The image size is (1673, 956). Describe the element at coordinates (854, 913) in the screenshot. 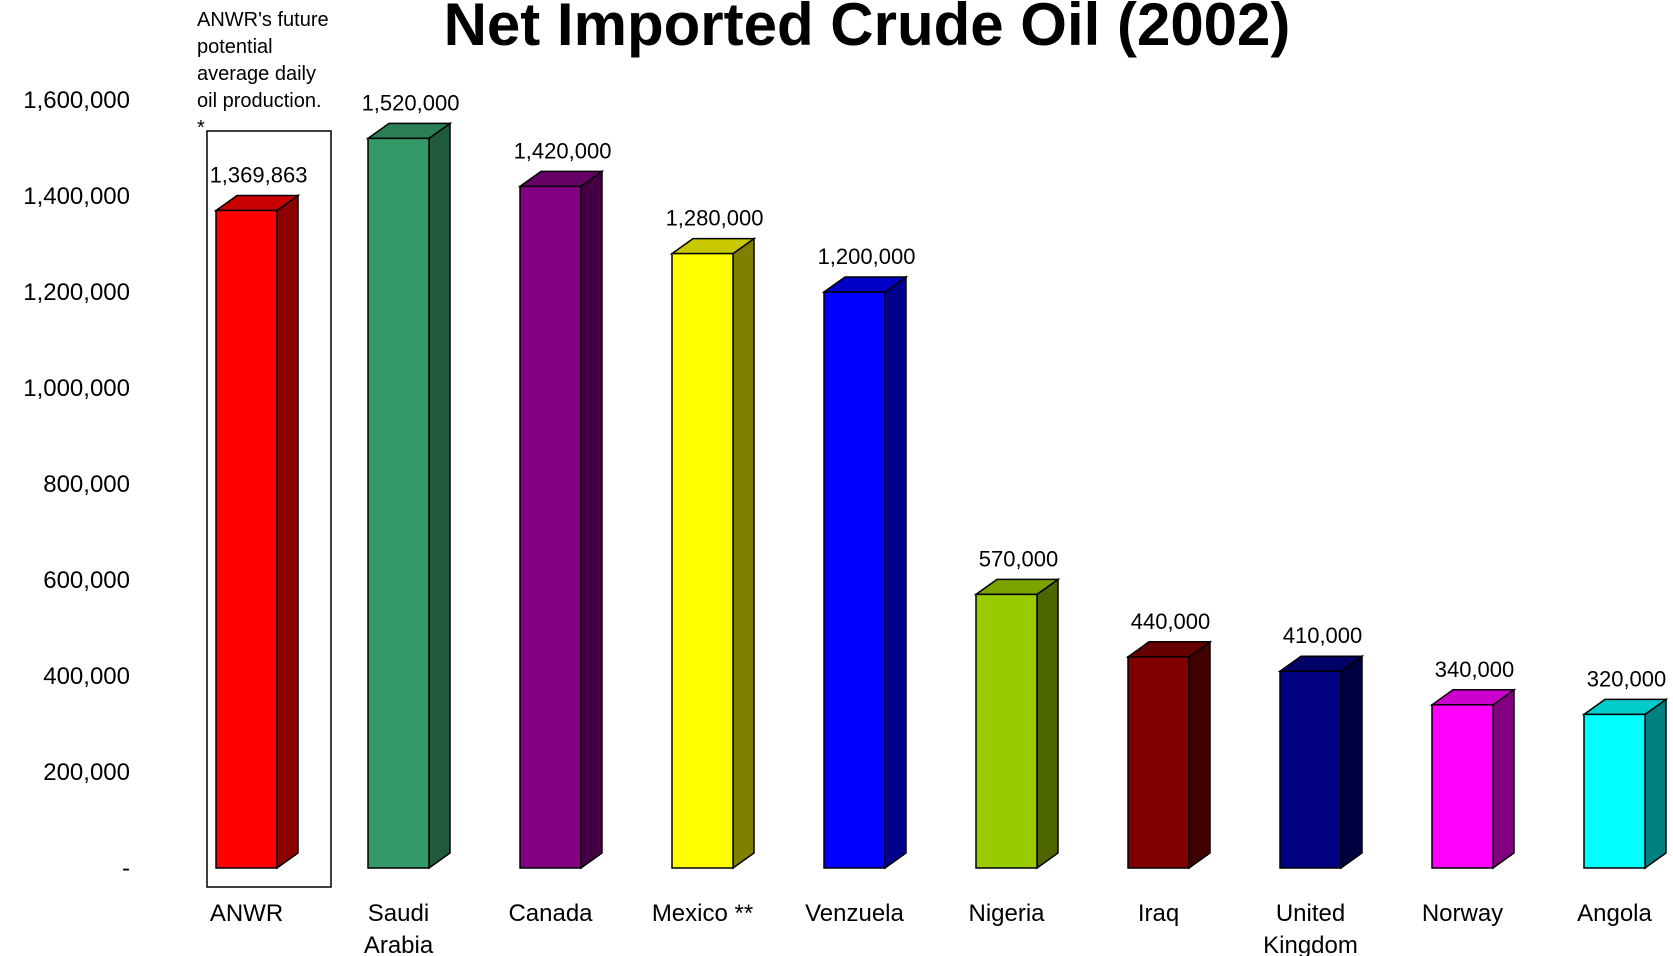

I see `x-tick-label: Venzuela` at that location.